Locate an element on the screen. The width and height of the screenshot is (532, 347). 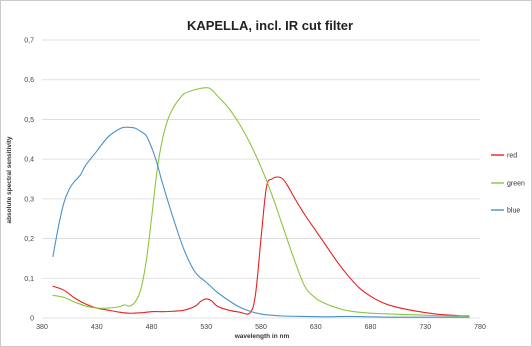
y-tick-label: 0,1 is located at coordinates (29, 279).